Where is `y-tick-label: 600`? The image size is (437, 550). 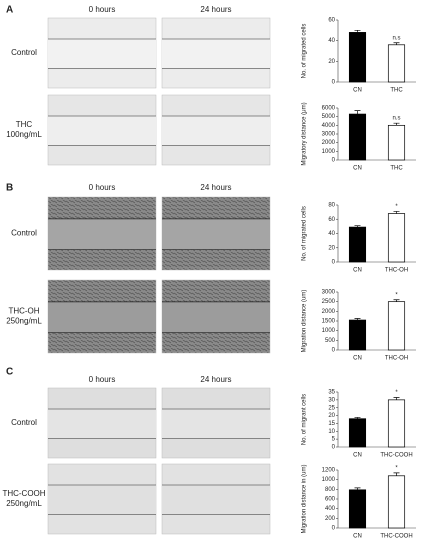
y-tick-label: 600 is located at coordinates (330, 500).